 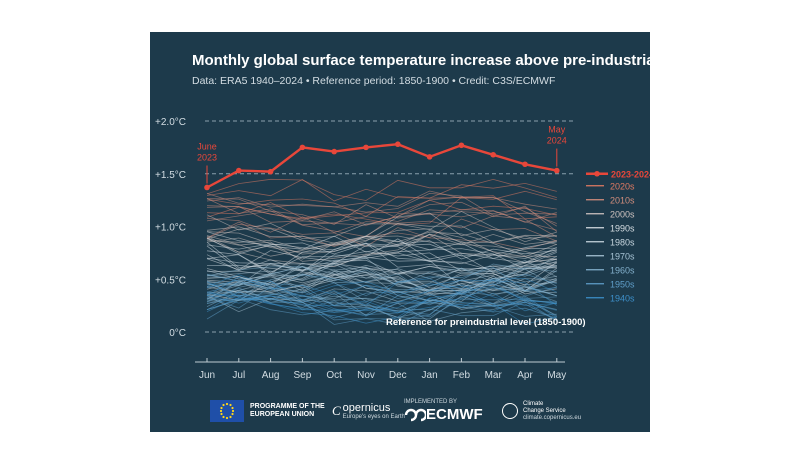 What do you see at coordinates (622, 256) in the screenshot?
I see `legend-label: 1970s` at bounding box center [622, 256].